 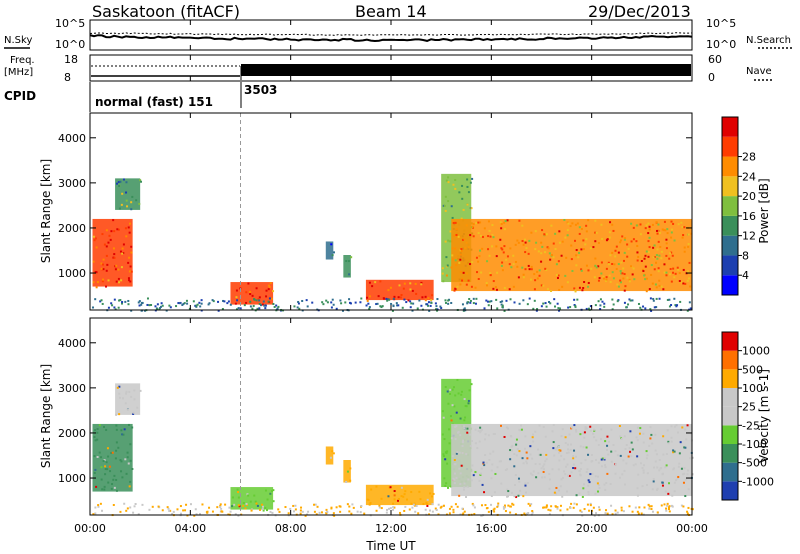 I want to click on y-tick-label: 3000, so click(x=72, y=183).